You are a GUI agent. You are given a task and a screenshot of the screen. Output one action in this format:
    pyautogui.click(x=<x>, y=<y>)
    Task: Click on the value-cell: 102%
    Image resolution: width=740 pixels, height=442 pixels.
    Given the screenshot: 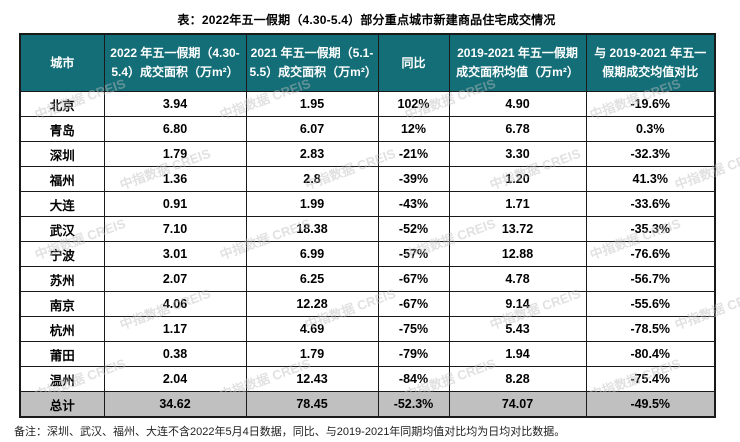 What is the action you would take?
    pyautogui.click(x=413, y=104)
    